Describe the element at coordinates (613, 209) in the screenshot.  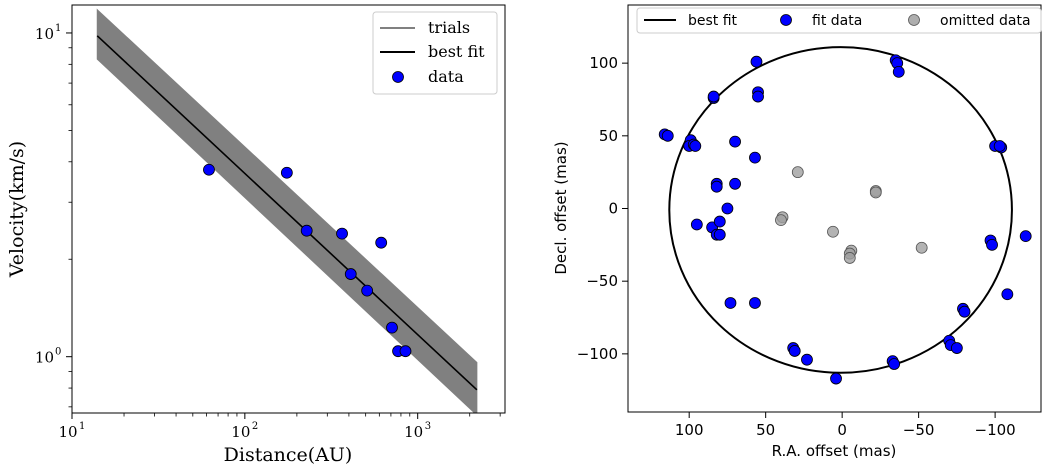
I see `y-tick-label: 0` at that location.